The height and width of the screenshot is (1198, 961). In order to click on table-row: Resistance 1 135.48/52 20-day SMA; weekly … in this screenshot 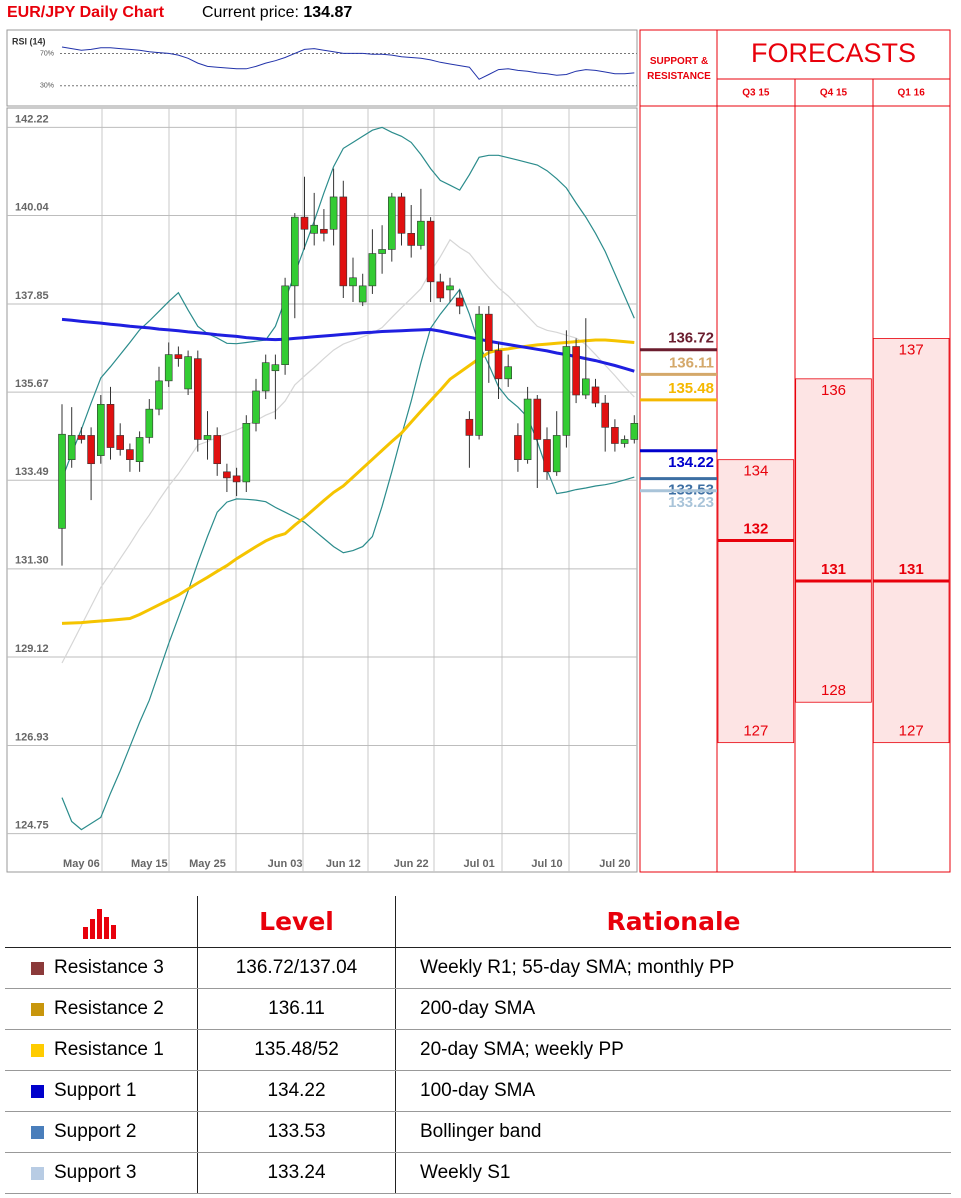, I will do `click(478, 1050)`.